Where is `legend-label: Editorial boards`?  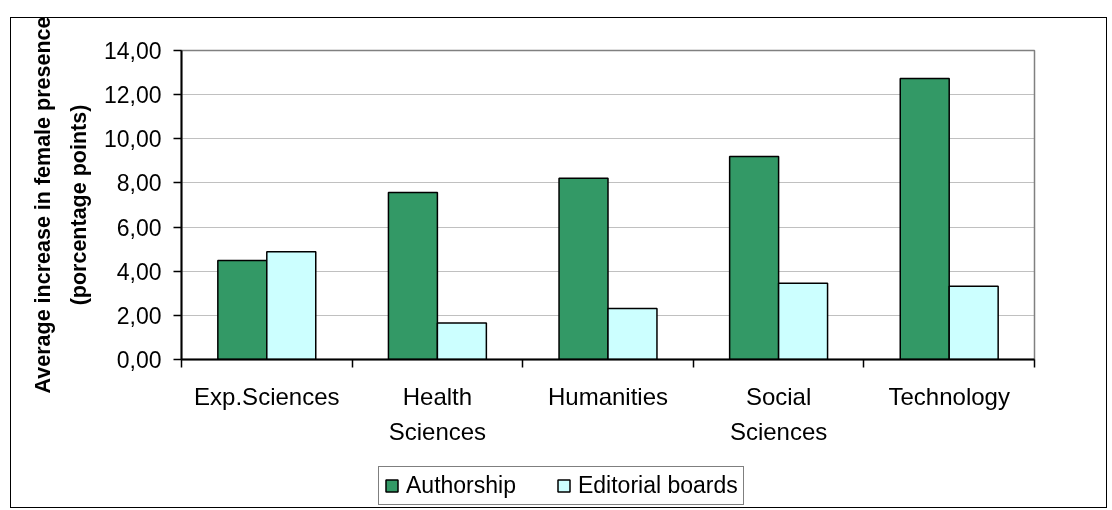
legend-label: Editorial boards is located at coordinates (657, 485).